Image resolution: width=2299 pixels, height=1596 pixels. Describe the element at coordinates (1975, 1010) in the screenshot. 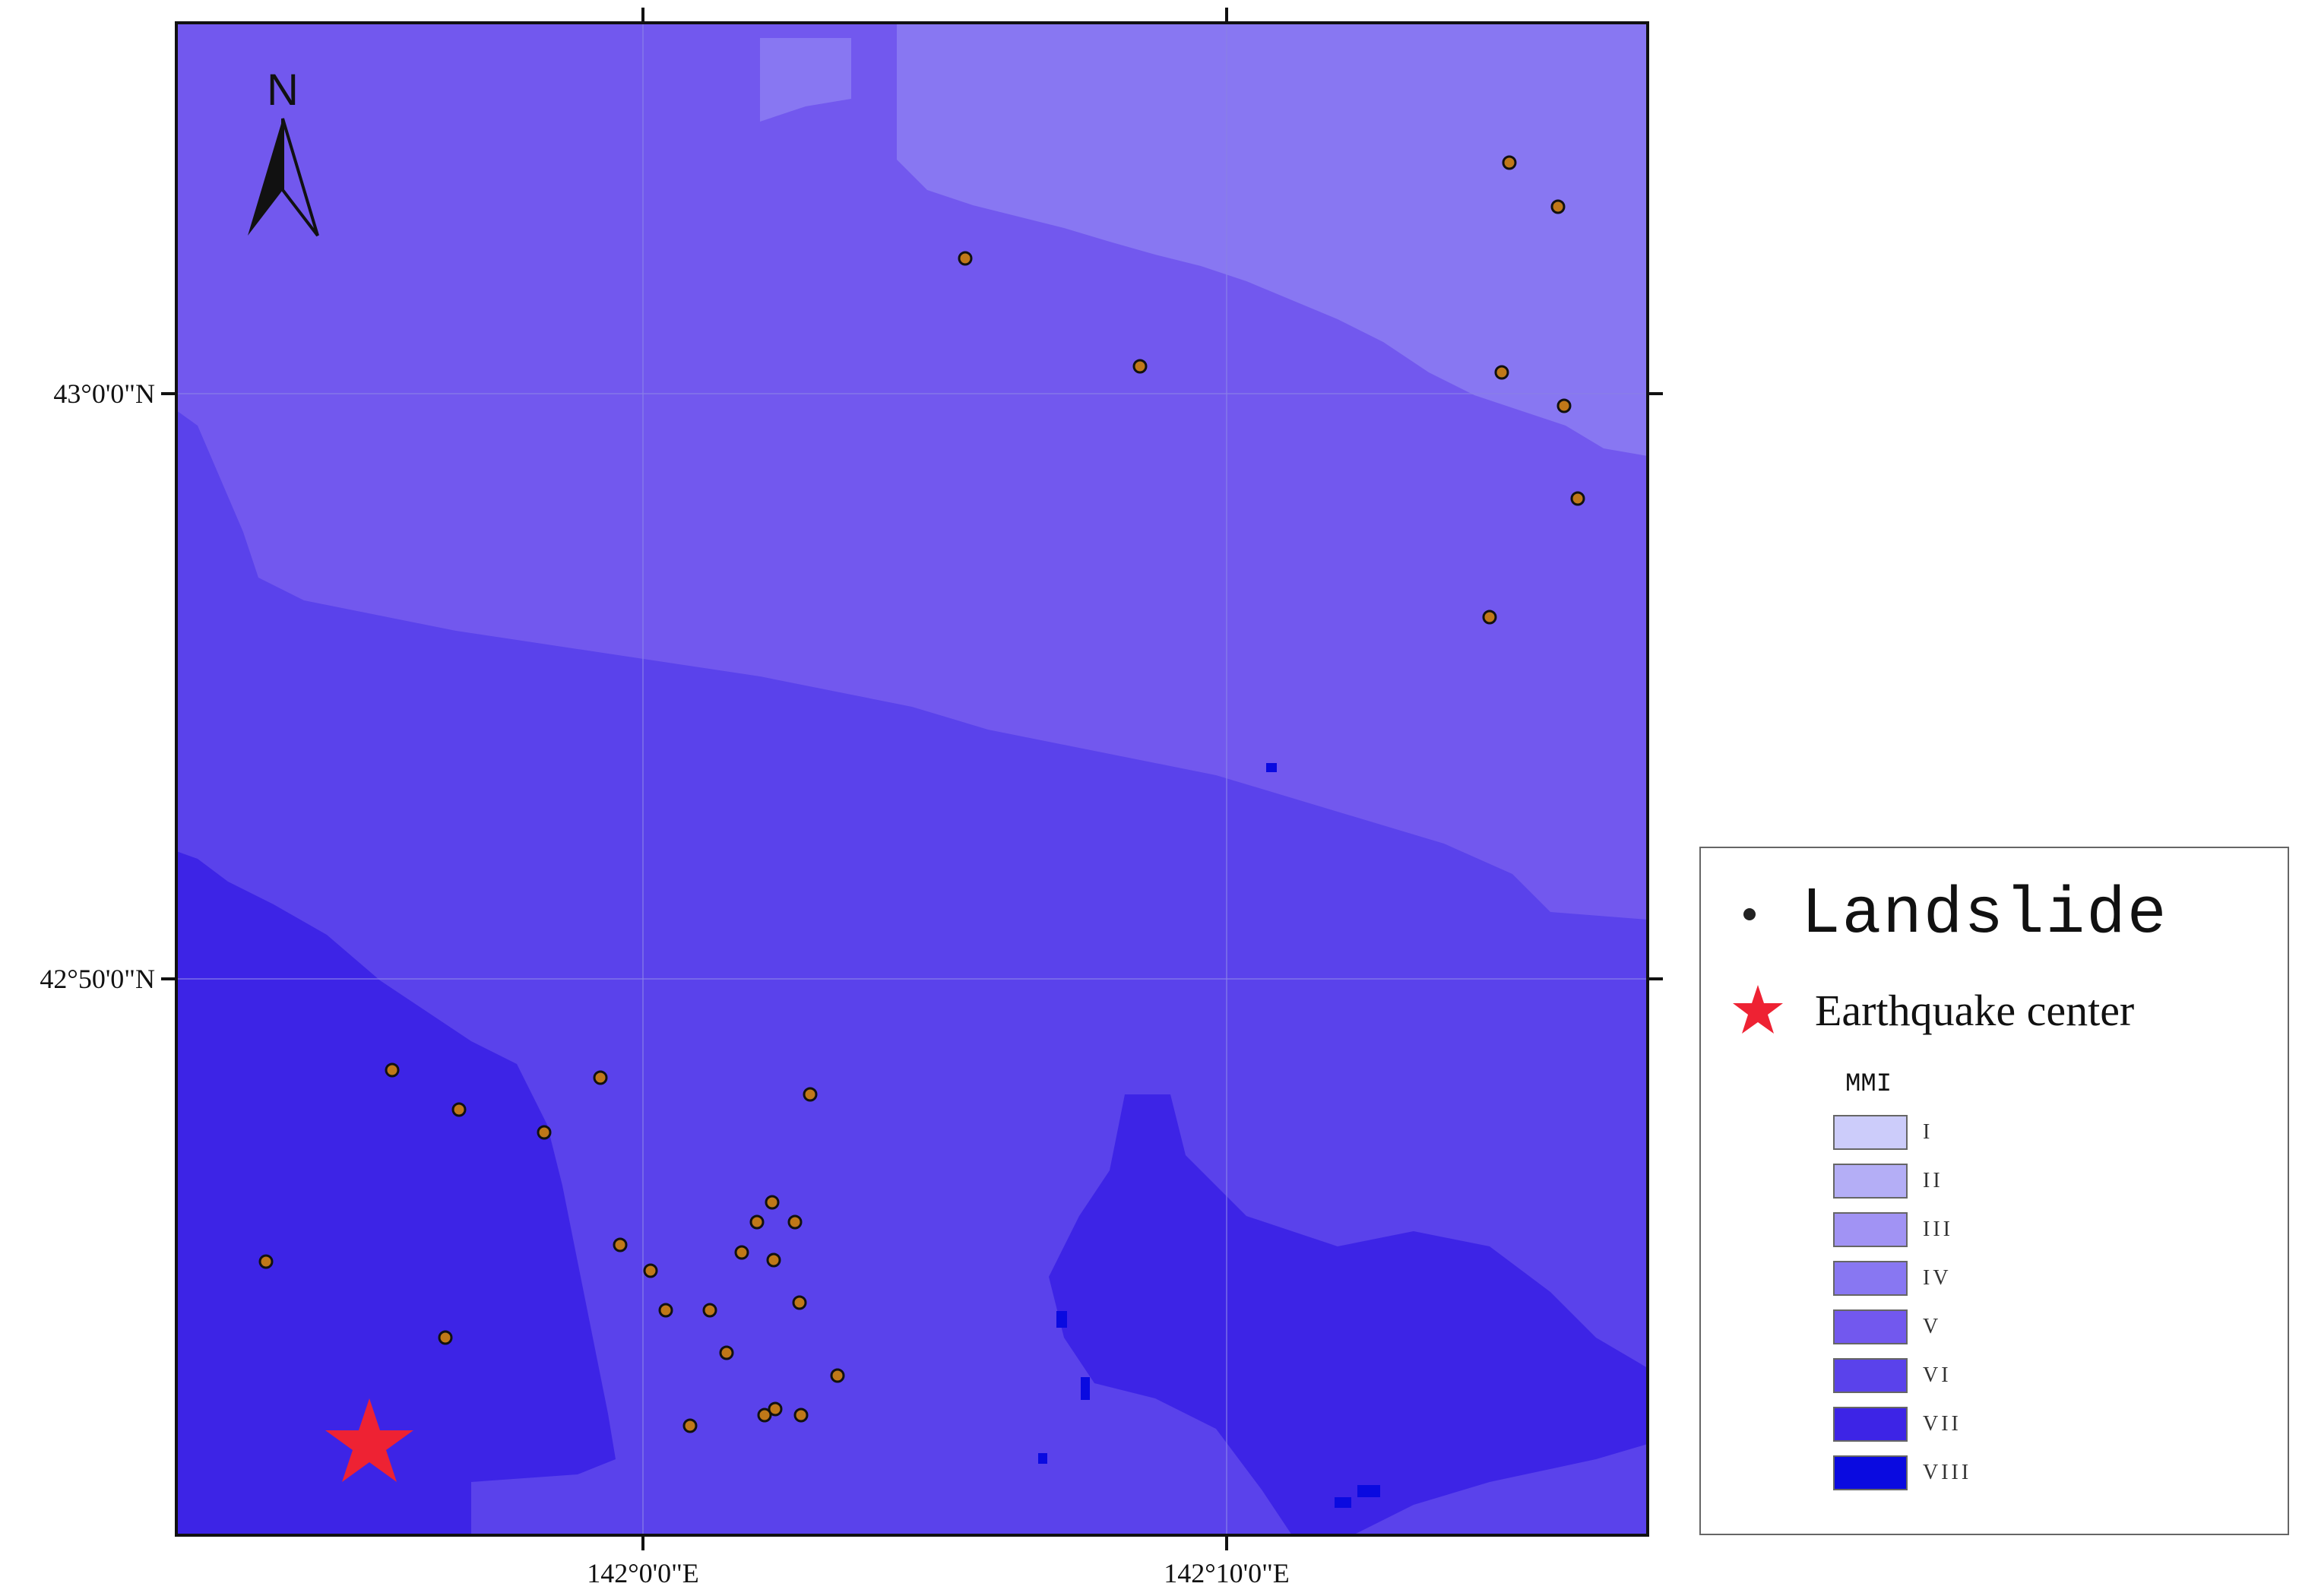

I see `legend-earthquake-label: Earthquake center` at that location.